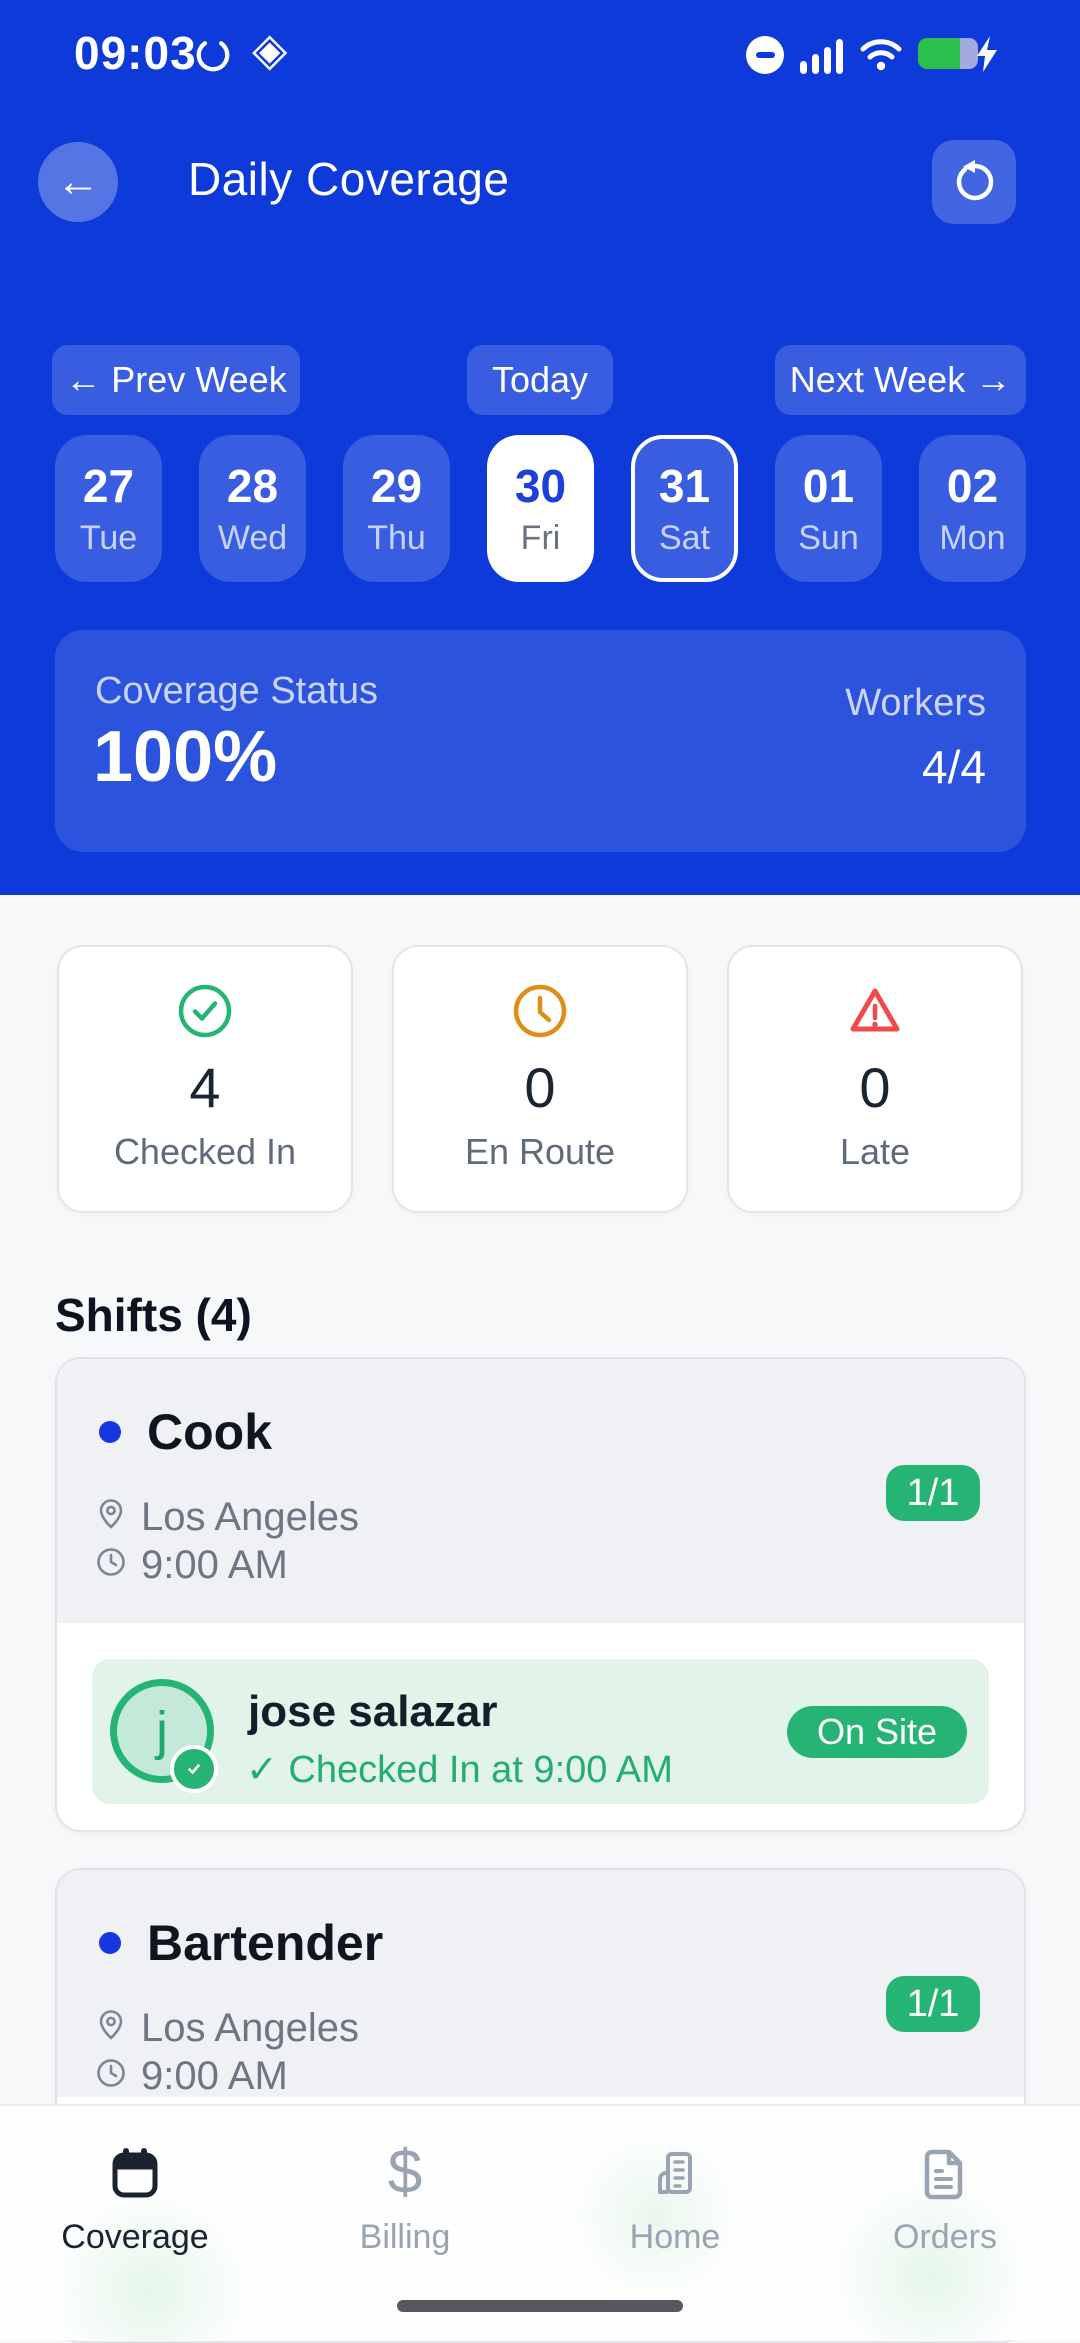 This screenshot has width=1080, height=2343. What do you see at coordinates (540, 1012) in the screenshot?
I see `clock-icon` at bounding box center [540, 1012].